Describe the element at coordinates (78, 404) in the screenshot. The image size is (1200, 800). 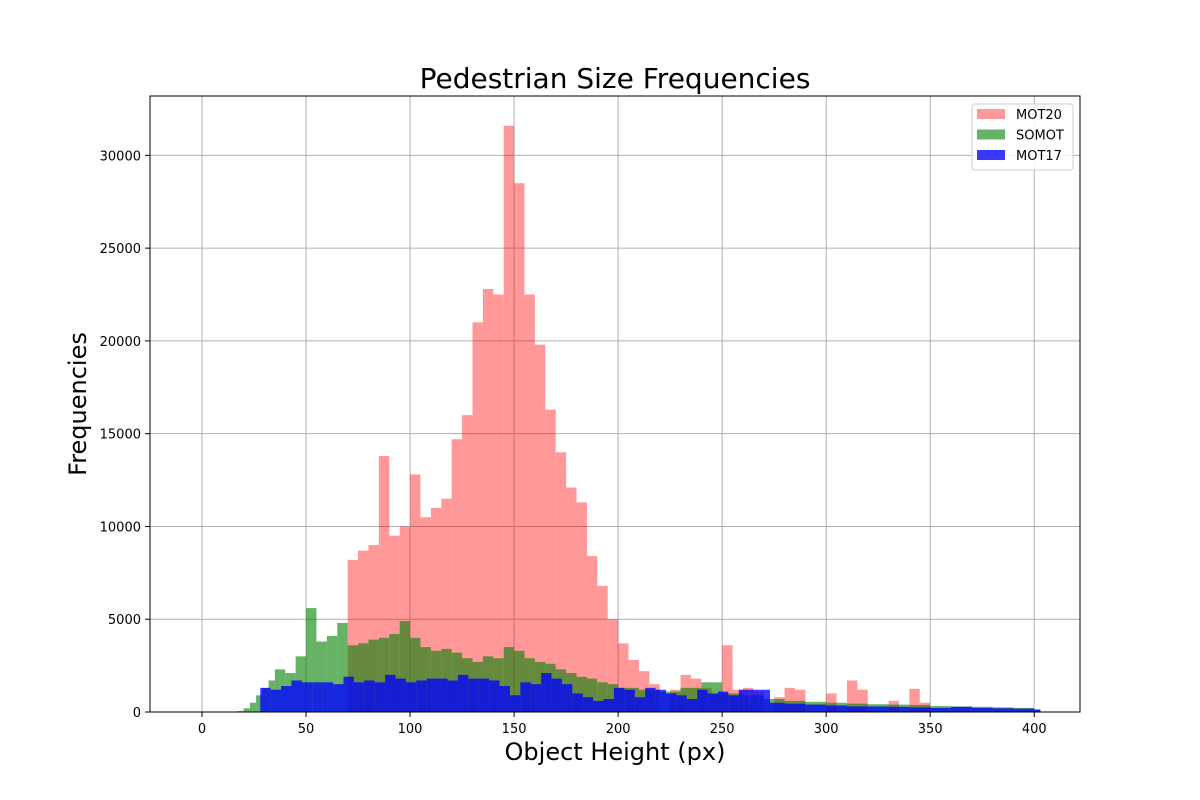
I see `y-axis-label: Frequencies` at that location.